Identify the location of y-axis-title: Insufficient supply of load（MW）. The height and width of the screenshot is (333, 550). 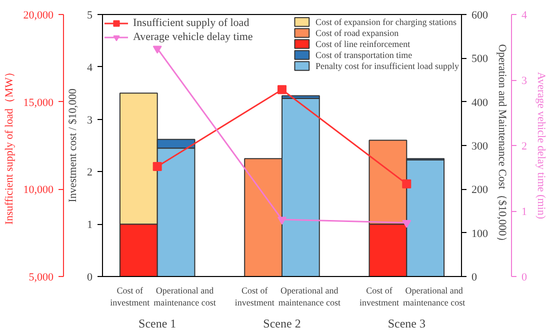
(9, 145).